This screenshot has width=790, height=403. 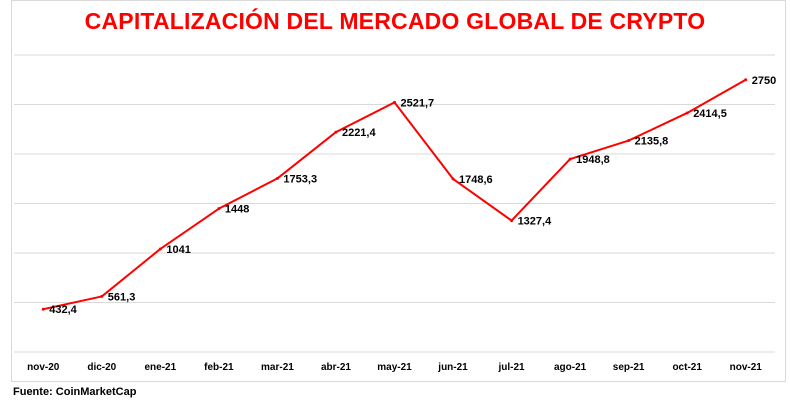 What do you see at coordinates (570, 367) in the screenshot?
I see `x-tick-label: ago-21` at bounding box center [570, 367].